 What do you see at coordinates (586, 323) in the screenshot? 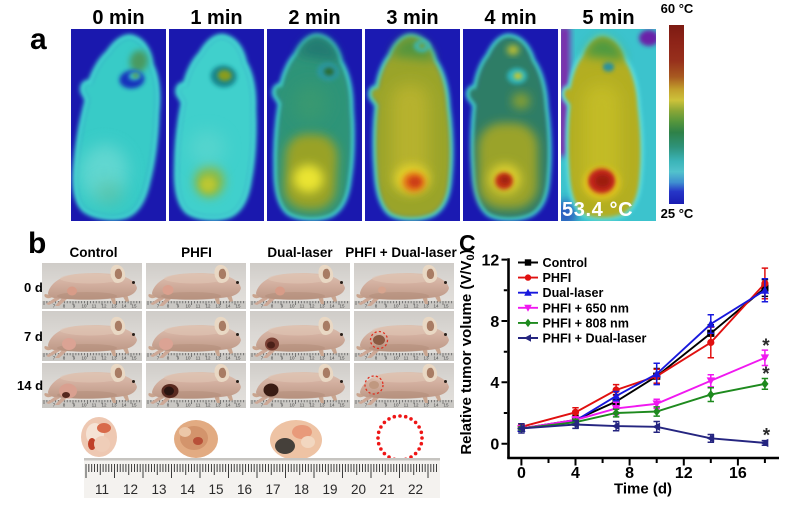
I see `svg-text: PHFI + 808 nm` at bounding box center [586, 323].